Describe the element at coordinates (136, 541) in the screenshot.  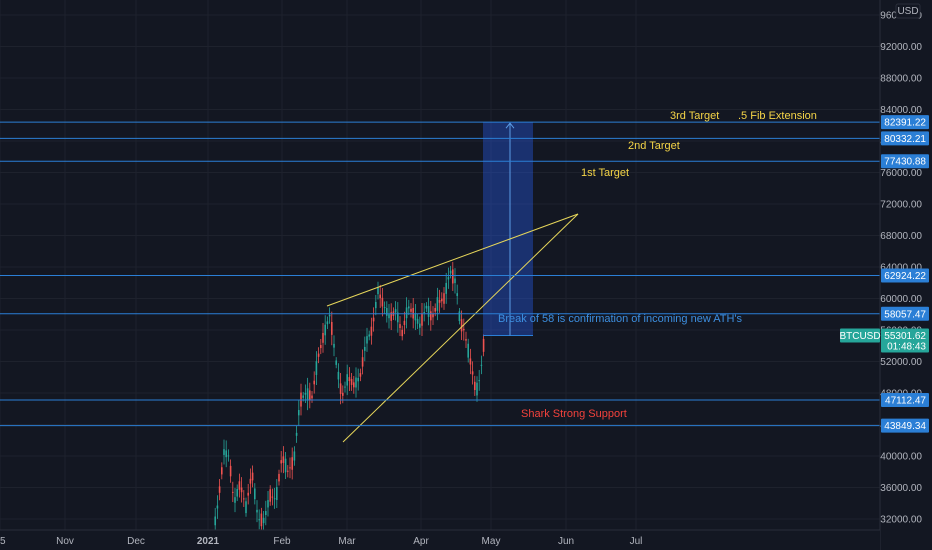
I see `x-tick-label: Dec` at that location.